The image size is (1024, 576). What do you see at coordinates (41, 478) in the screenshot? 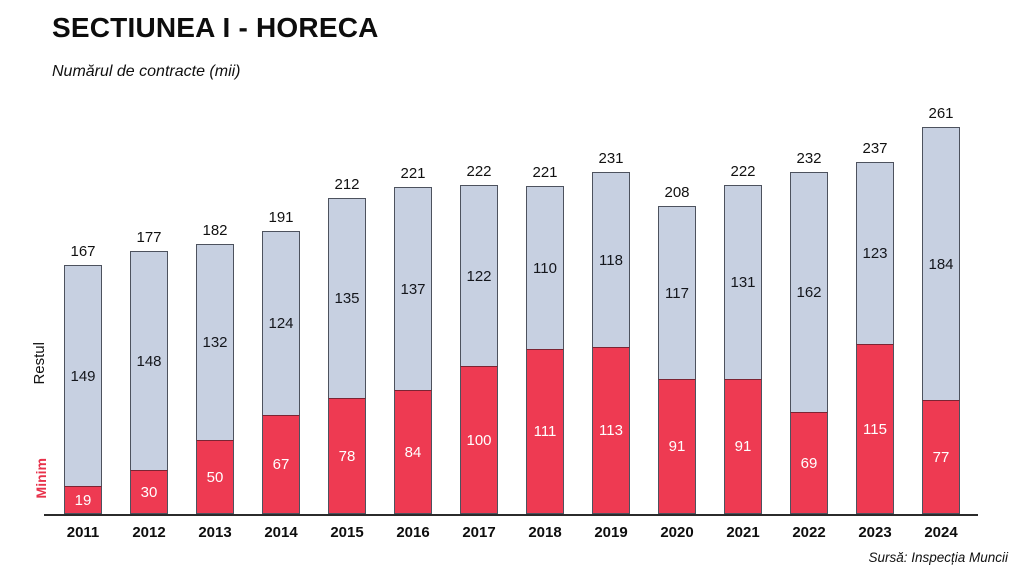
I see `series-label-minim: Minim` at bounding box center [41, 478].